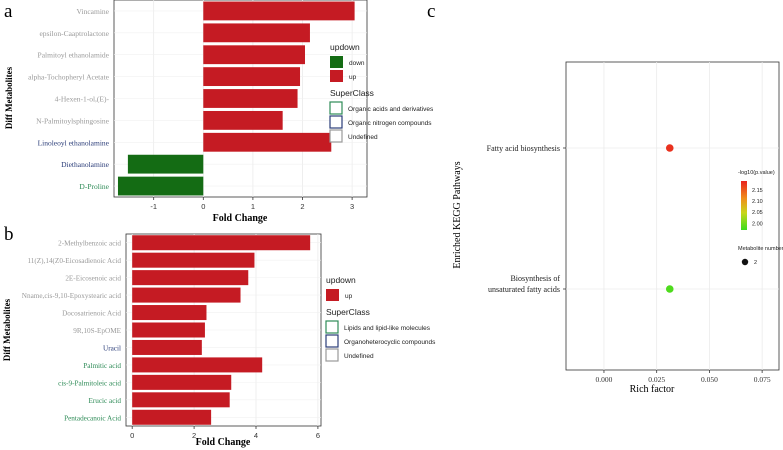 The width and height of the screenshot is (783, 450). What do you see at coordinates (93, 279) in the screenshot?
I see `category-label: 2E-Eicosenoic acid` at bounding box center [93, 279].